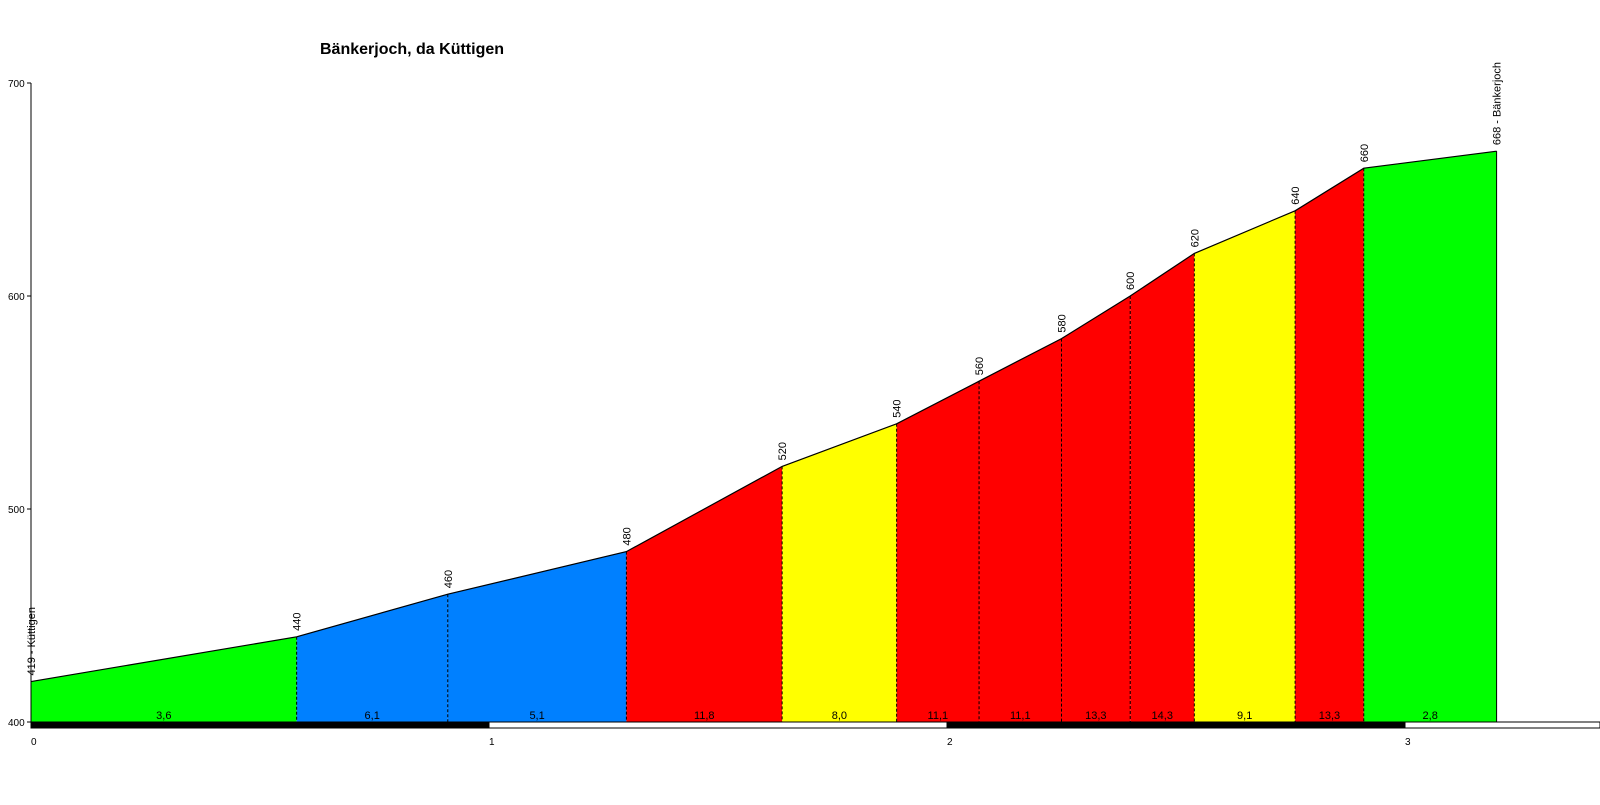 The width and height of the screenshot is (1600, 805). Describe the element at coordinates (783, 451) in the screenshot. I see `elevation-label: 520` at that location.